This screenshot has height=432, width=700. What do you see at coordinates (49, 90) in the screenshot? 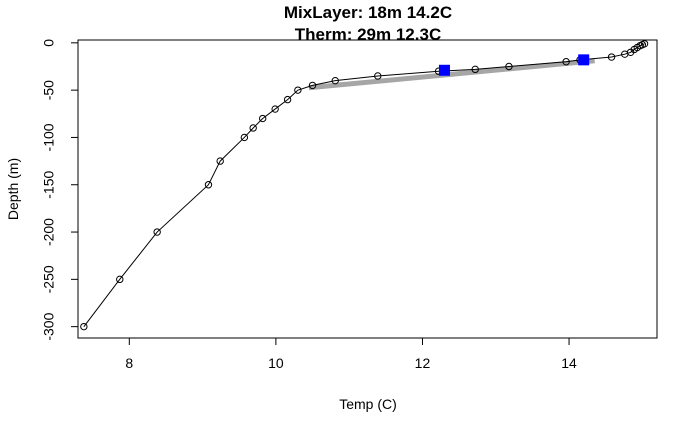
I see `y-tick-label: -50` at bounding box center [49, 90].